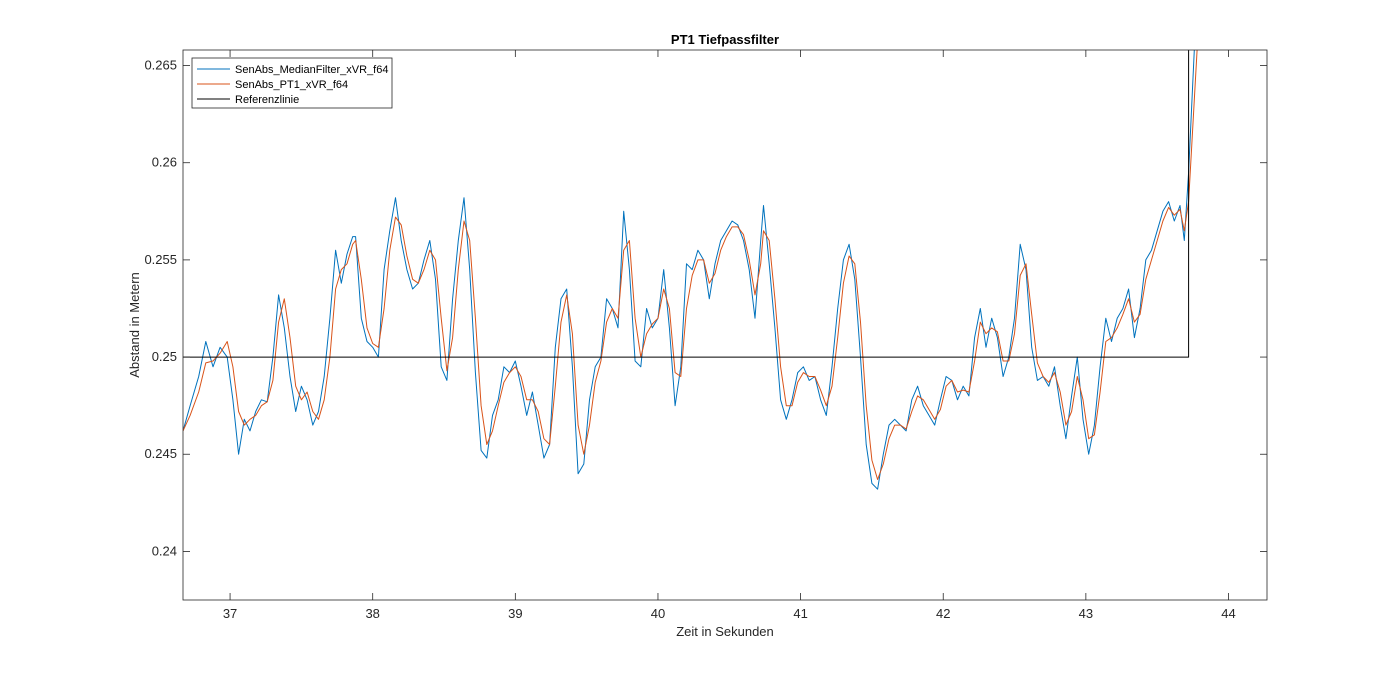 The height and width of the screenshot is (675, 1400). What do you see at coordinates (372, 613) in the screenshot?
I see `x-tick-label: 38` at bounding box center [372, 613].